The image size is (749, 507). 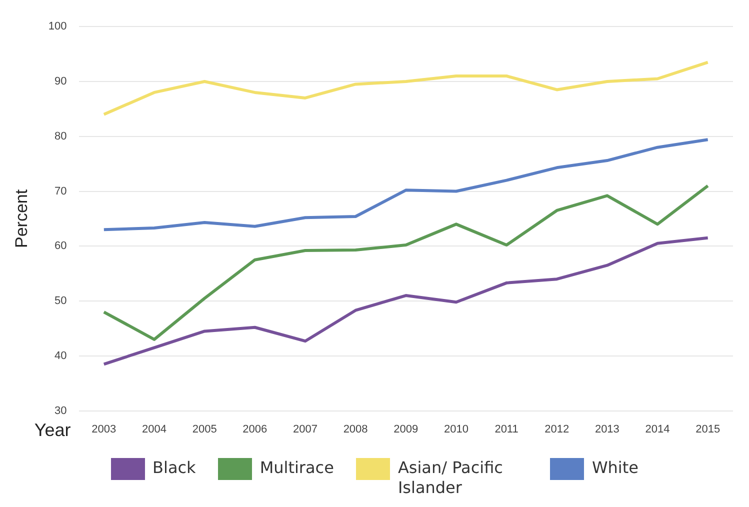 I want to click on y-axis-title: Percent, so click(x=21, y=218).